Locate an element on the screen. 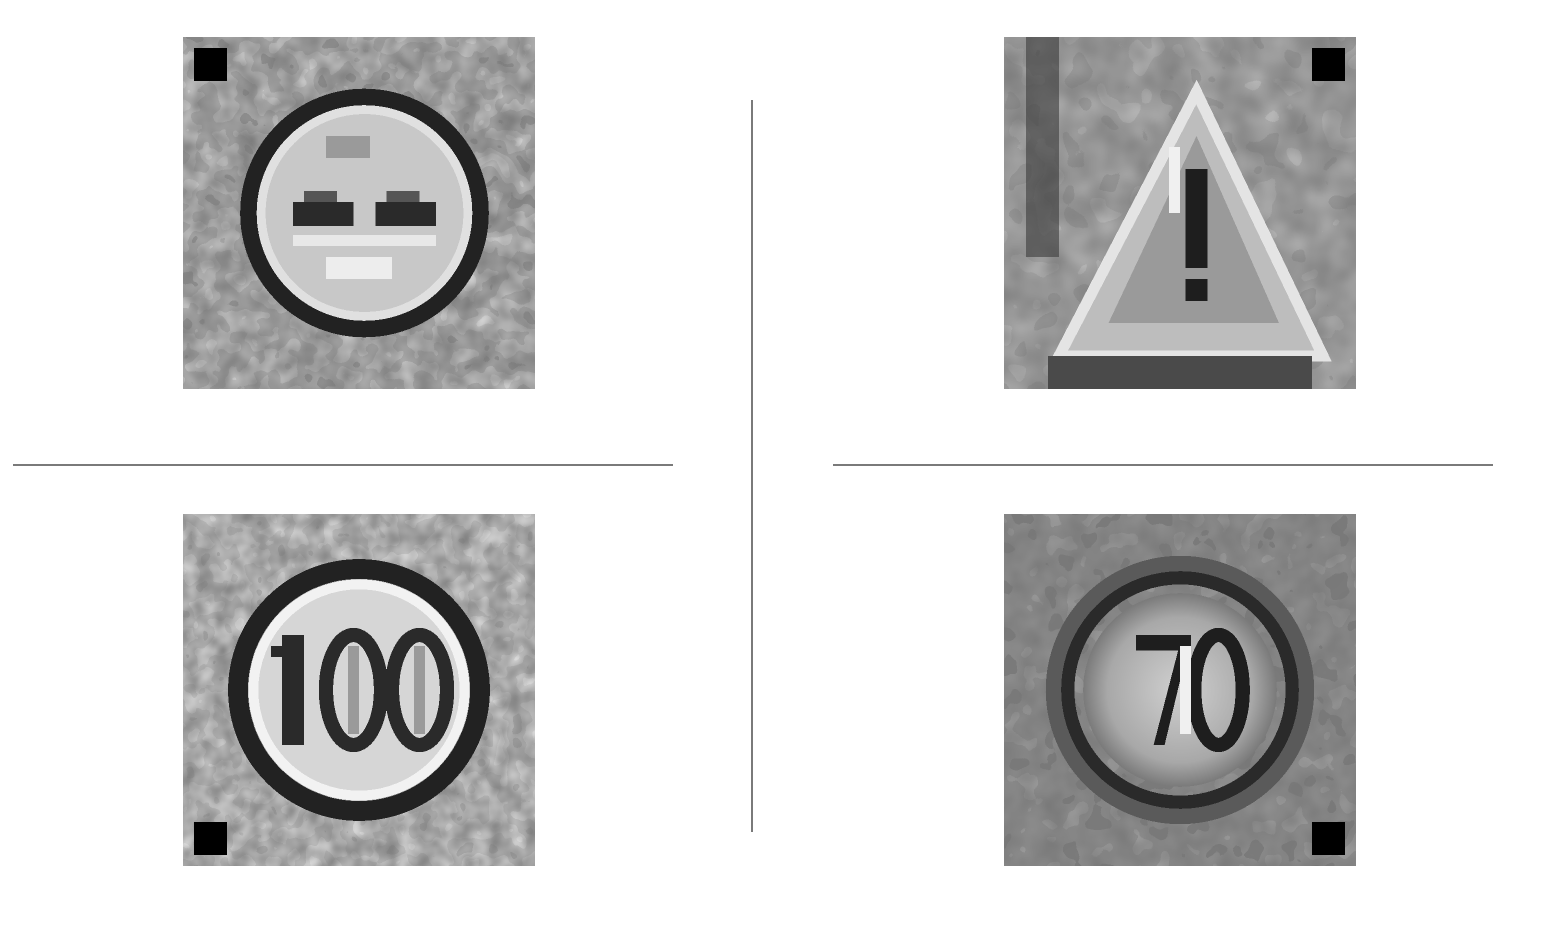 This screenshot has width=1557, height=938. vertical-divider is located at coordinates (752, 466).